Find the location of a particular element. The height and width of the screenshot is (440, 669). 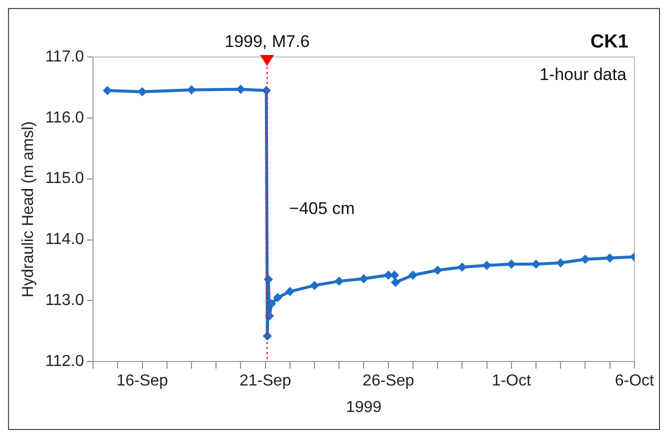

x-axis-title: 1999 is located at coordinates (364, 407).